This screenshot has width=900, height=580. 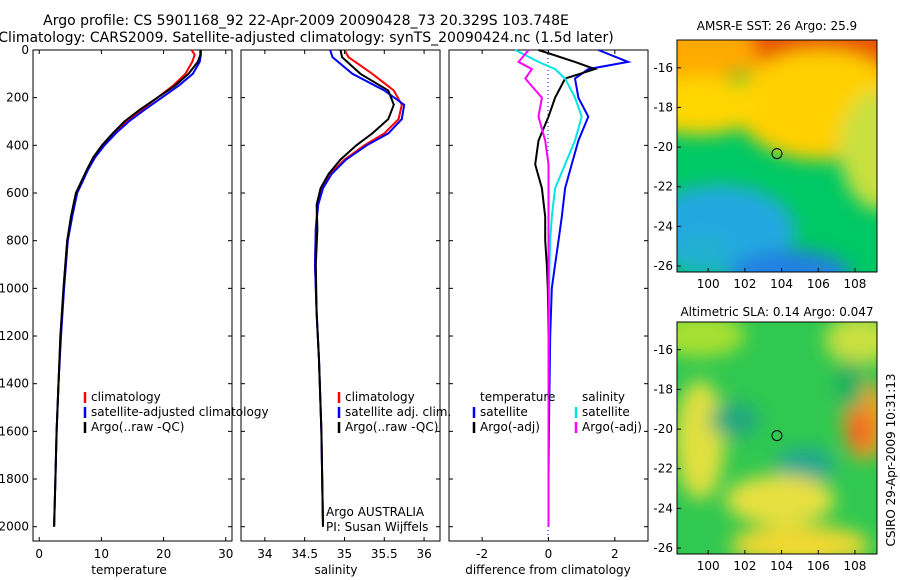 What do you see at coordinates (482, 554) in the screenshot?
I see `x-tick-label: -2` at bounding box center [482, 554].